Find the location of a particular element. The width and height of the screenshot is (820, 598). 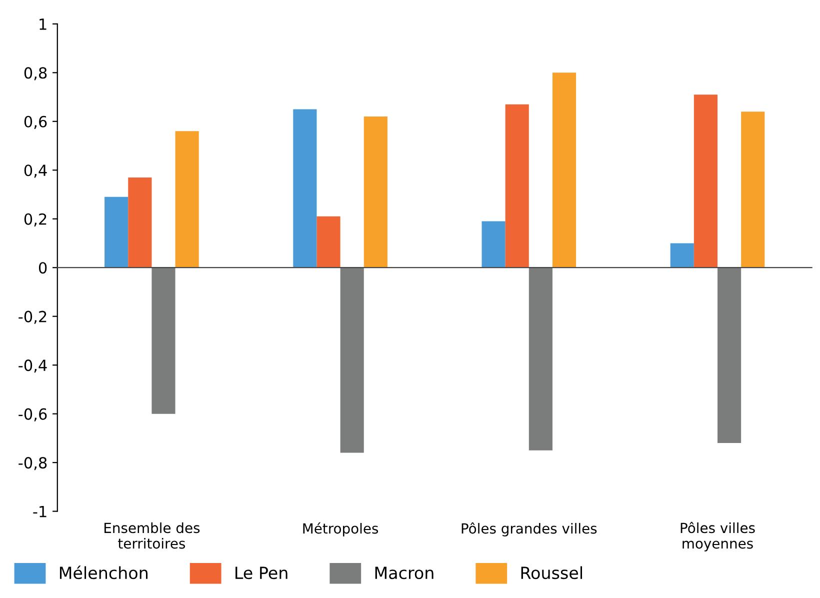

x-tick-label: Ensemble des territoires is located at coordinates (152, 535).